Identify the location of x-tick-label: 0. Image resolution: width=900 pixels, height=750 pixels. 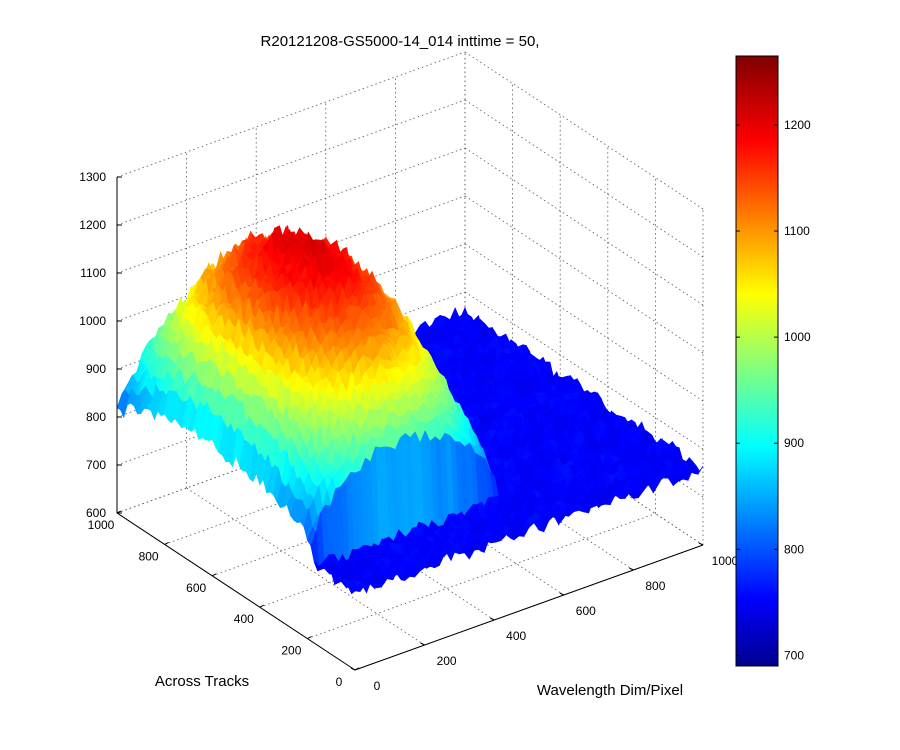
(377, 686).